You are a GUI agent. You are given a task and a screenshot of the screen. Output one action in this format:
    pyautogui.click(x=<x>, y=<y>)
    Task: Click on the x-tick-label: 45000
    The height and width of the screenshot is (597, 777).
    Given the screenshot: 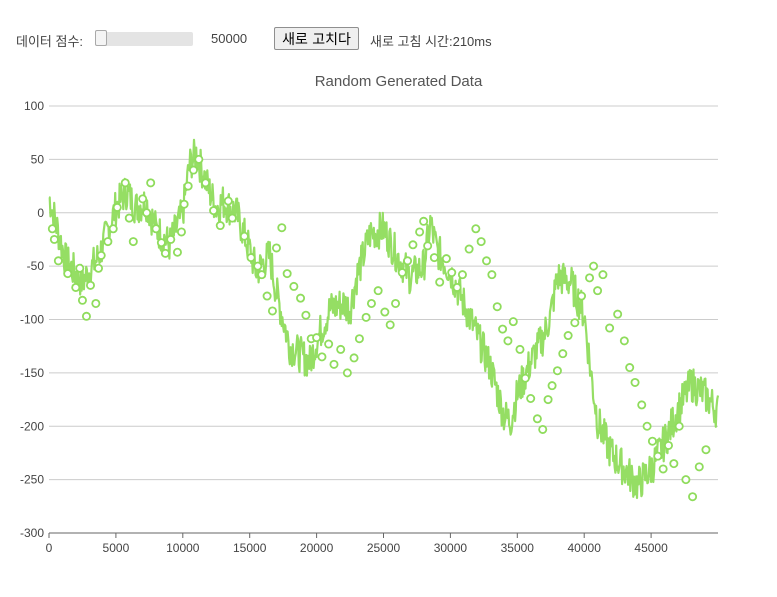 What is the action you would take?
    pyautogui.click(x=651, y=548)
    